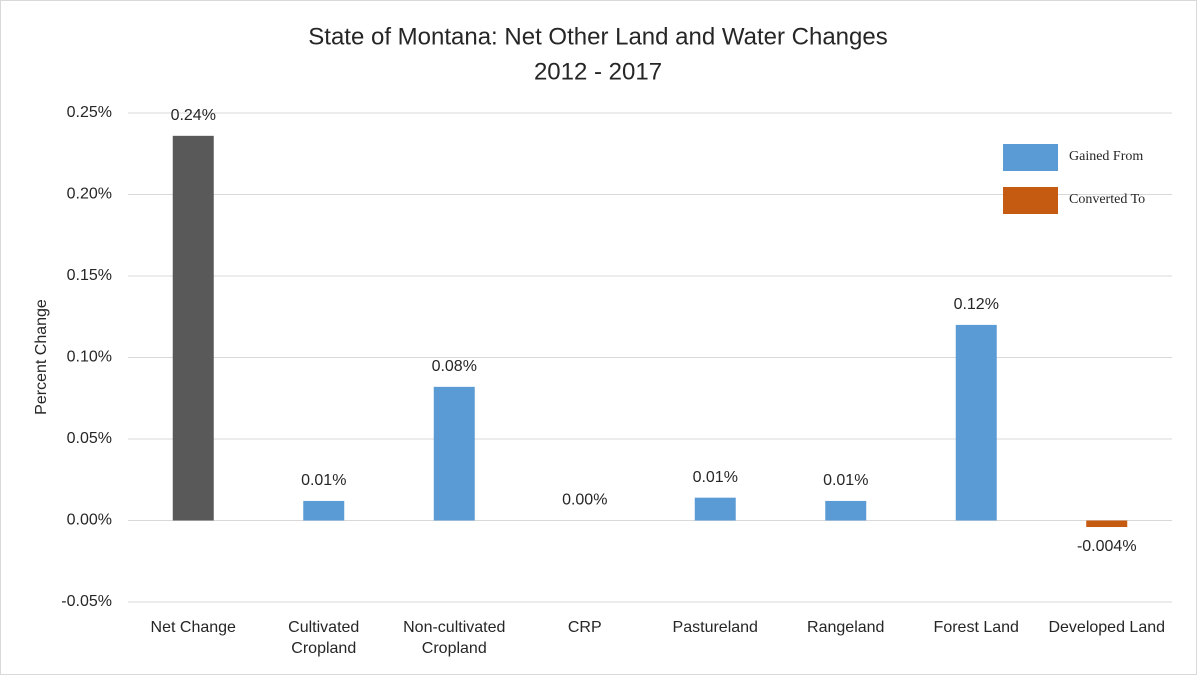 This screenshot has width=1197, height=675. Describe the element at coordinates (1106, 156) in the screenshot. I see `legend-label: Gained From` at that location.